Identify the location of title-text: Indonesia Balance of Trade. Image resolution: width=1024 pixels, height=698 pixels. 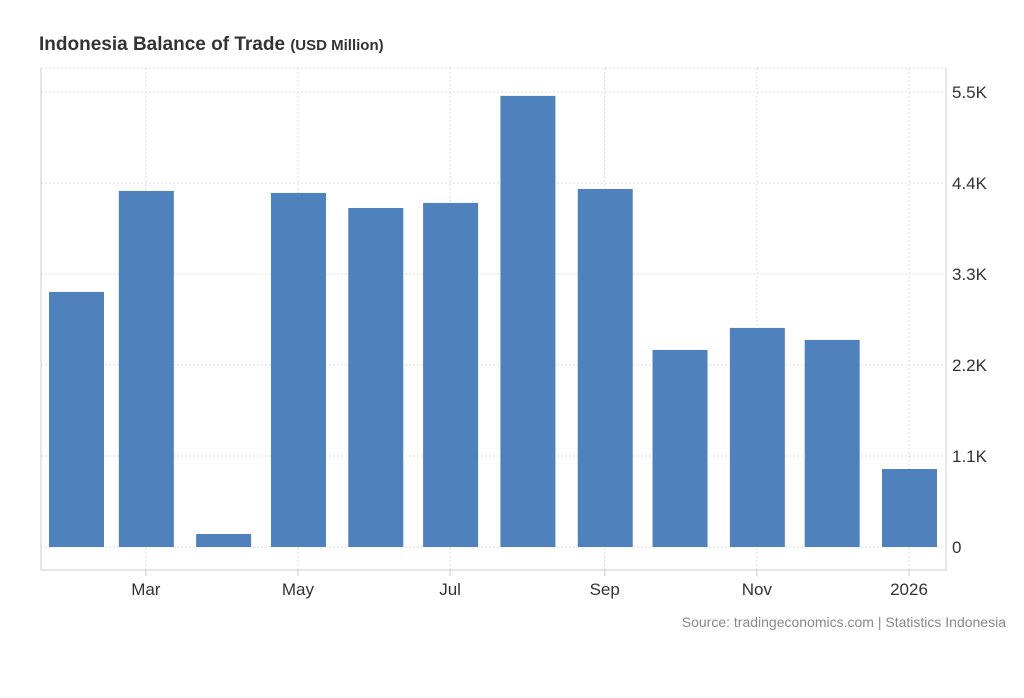
(162, 44).